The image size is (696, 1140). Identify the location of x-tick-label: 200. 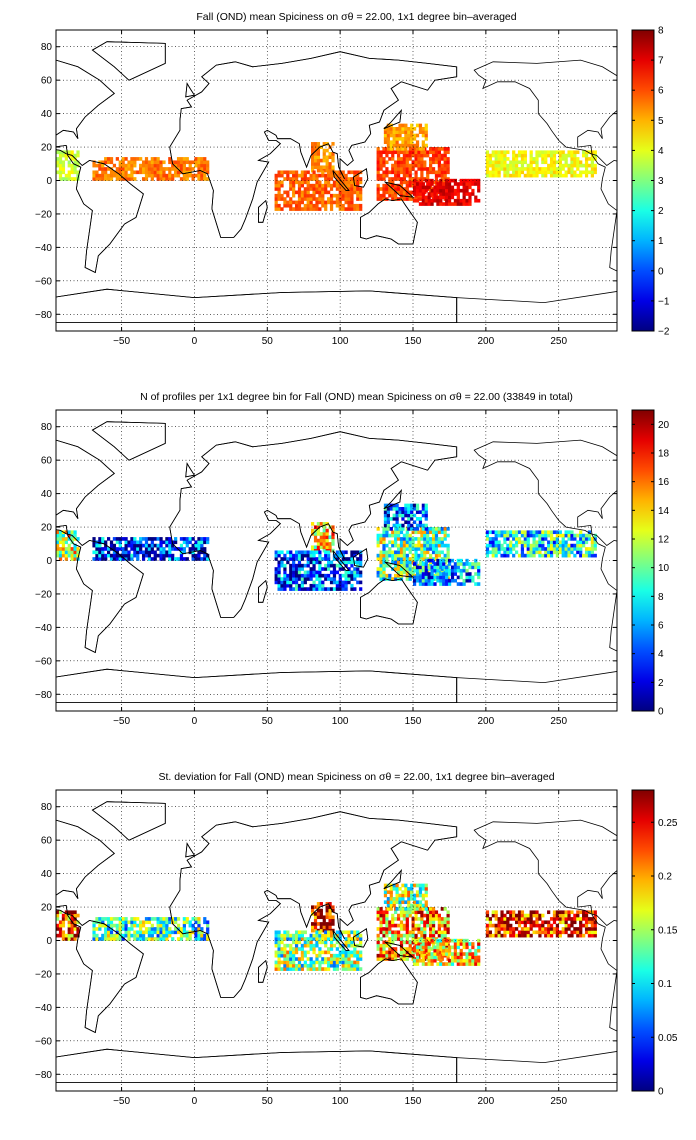
(486, 721).